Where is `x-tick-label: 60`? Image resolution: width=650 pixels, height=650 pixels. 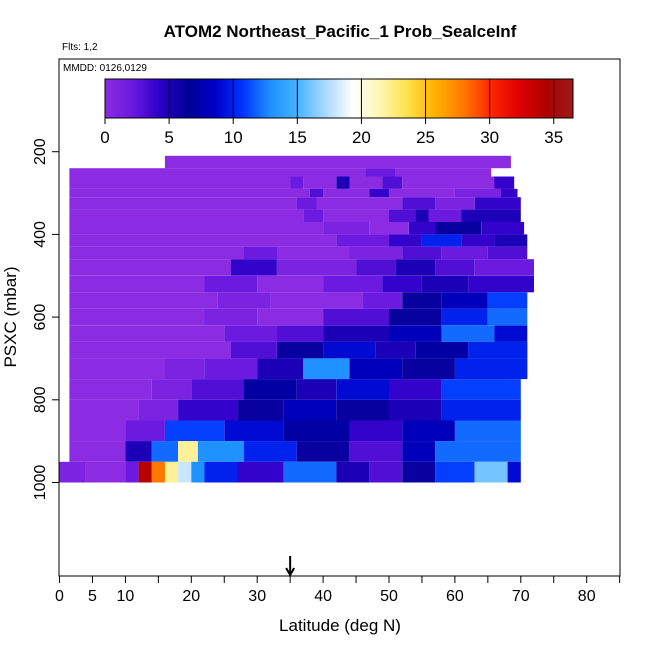 x-tick-label: 60 is located at coordinates (455, 596).